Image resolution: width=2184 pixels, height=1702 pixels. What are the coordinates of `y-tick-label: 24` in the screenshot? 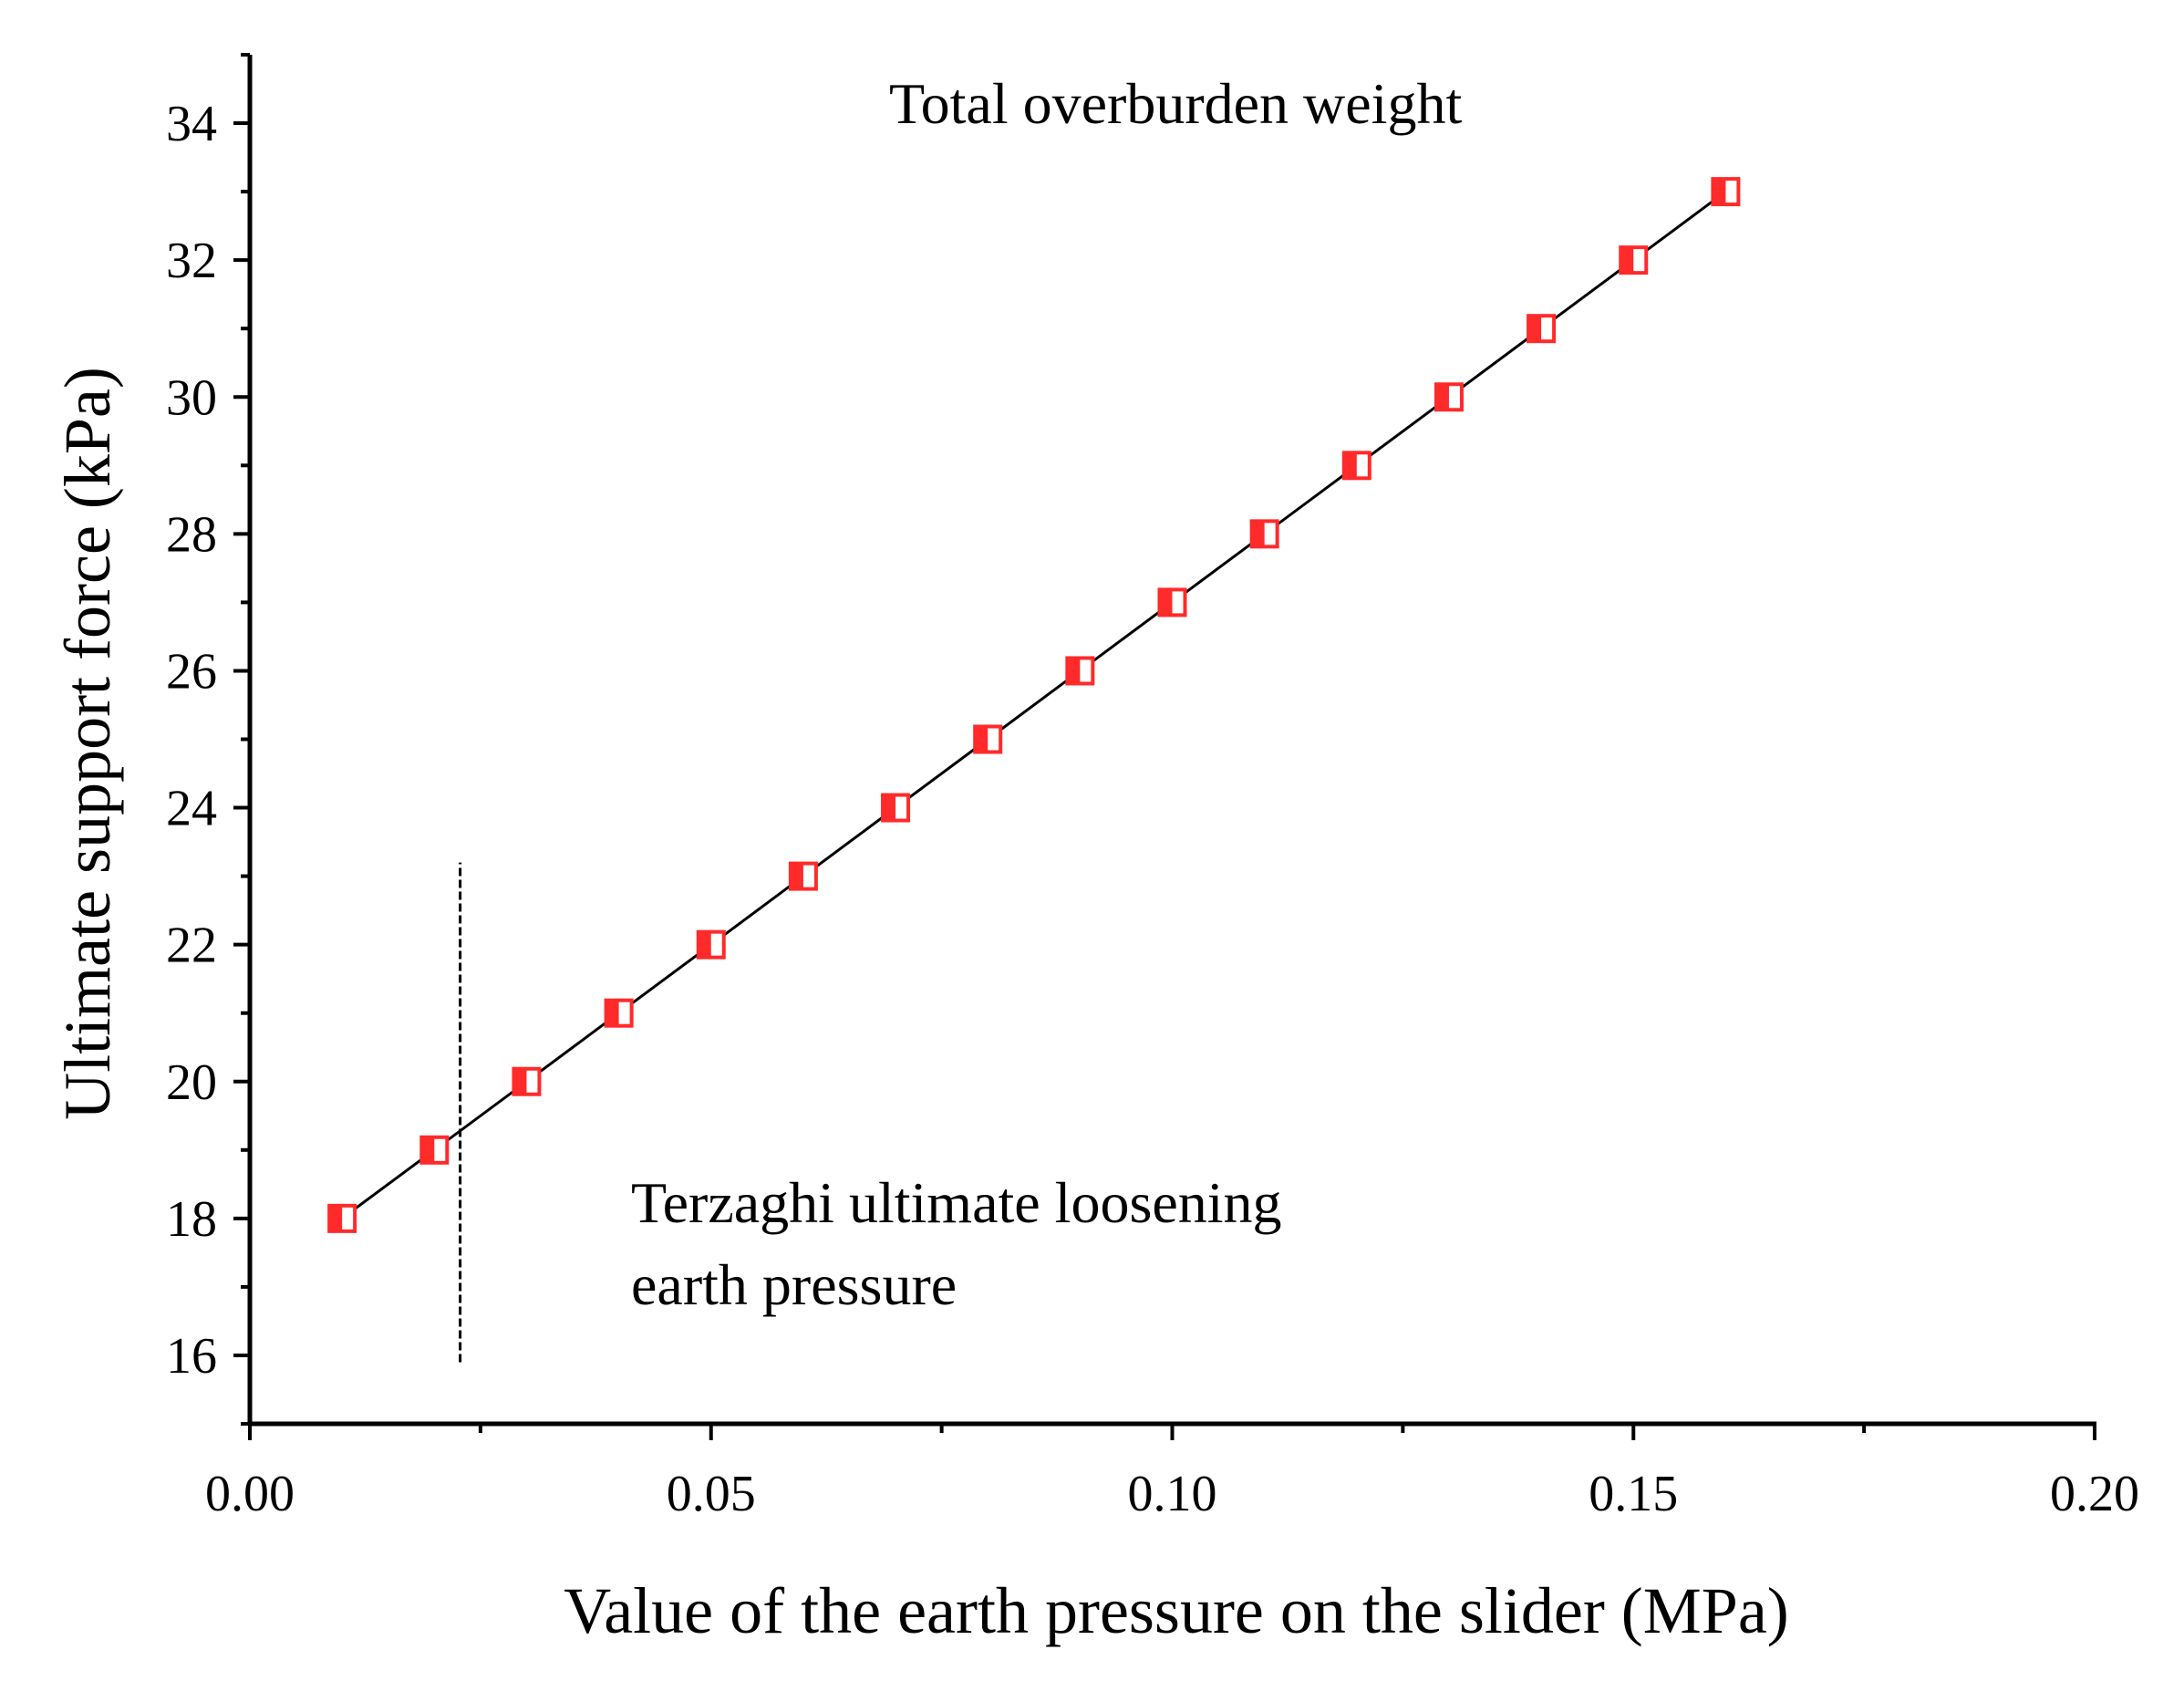 It's located at (192, 809).